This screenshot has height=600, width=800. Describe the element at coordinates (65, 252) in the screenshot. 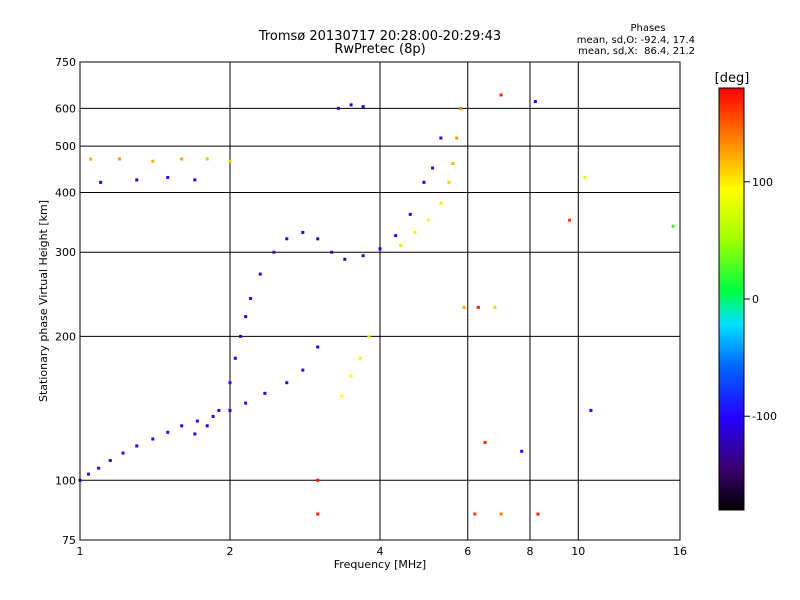

I see `y-tick-label: 300` at that location.